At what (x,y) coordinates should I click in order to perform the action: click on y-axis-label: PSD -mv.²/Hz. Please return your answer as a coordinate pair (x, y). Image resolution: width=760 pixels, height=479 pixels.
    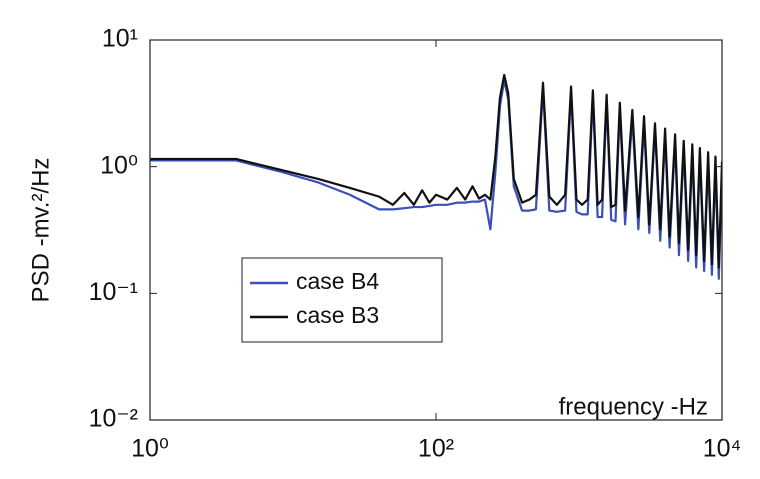
    Looking at the image, I should click on (40, 230).